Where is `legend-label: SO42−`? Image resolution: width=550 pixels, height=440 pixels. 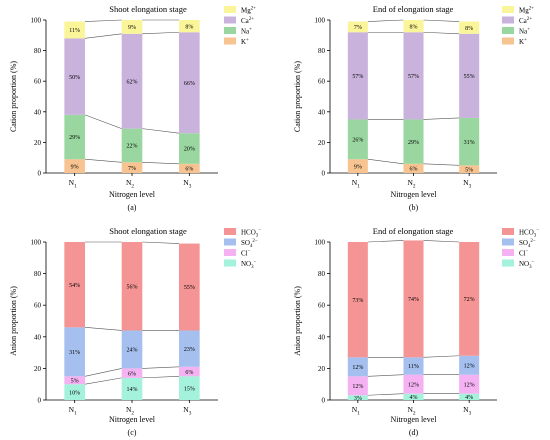
legend-label: SO42− is located at coordinates (527, 244).